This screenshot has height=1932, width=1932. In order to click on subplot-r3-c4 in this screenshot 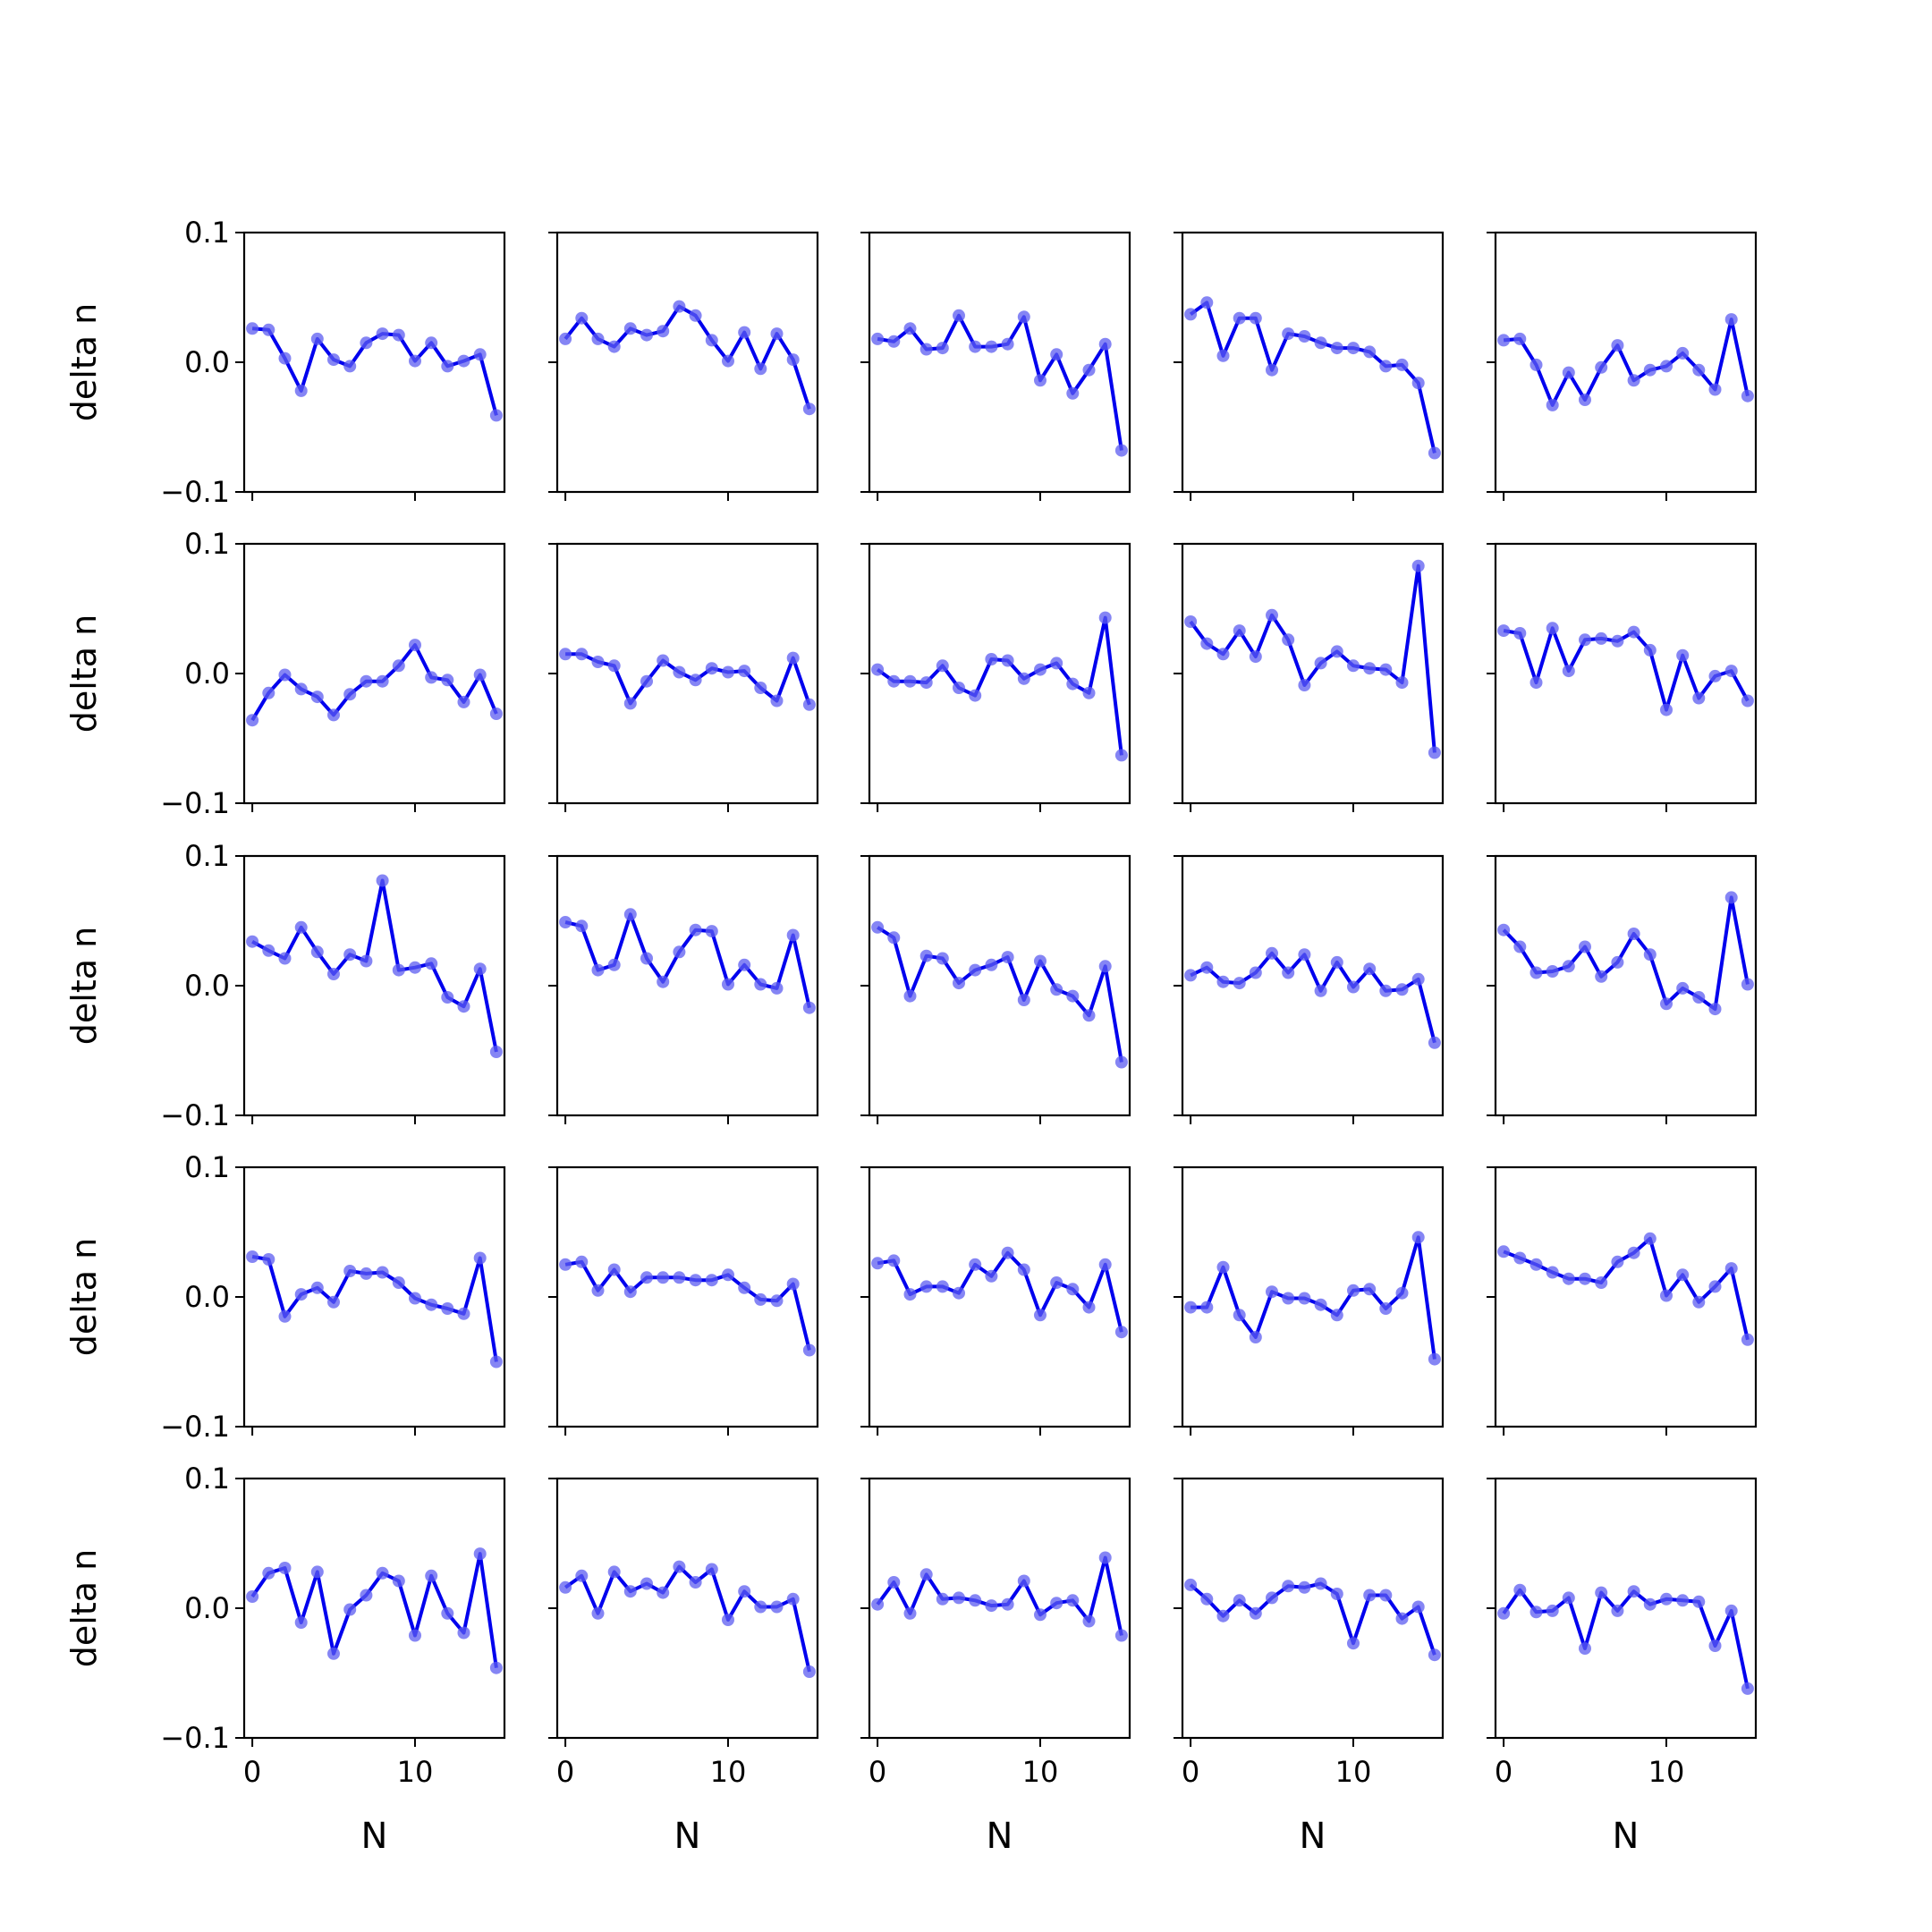, I will do `click(1309, 989)`.